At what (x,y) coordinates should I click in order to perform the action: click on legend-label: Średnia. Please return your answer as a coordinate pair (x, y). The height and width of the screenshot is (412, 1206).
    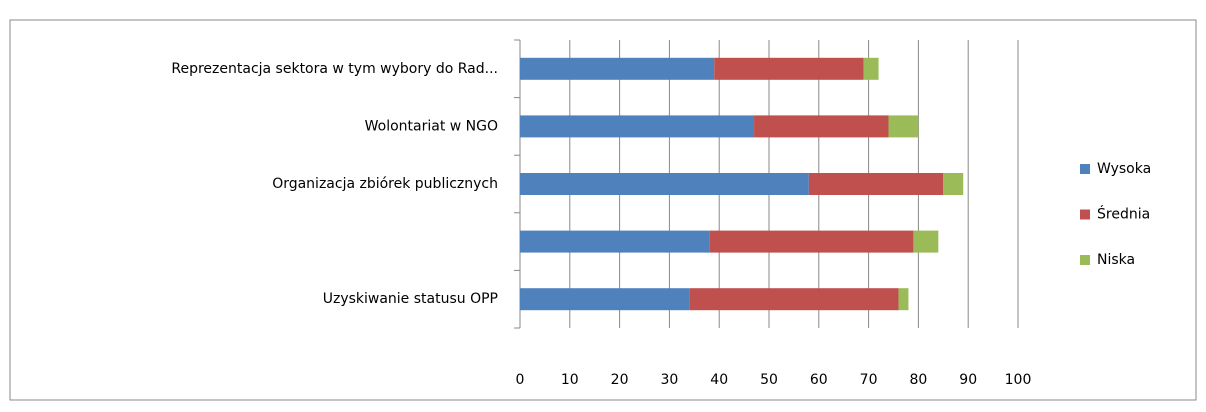
    Looking at the image, I should click on (1123, 214).